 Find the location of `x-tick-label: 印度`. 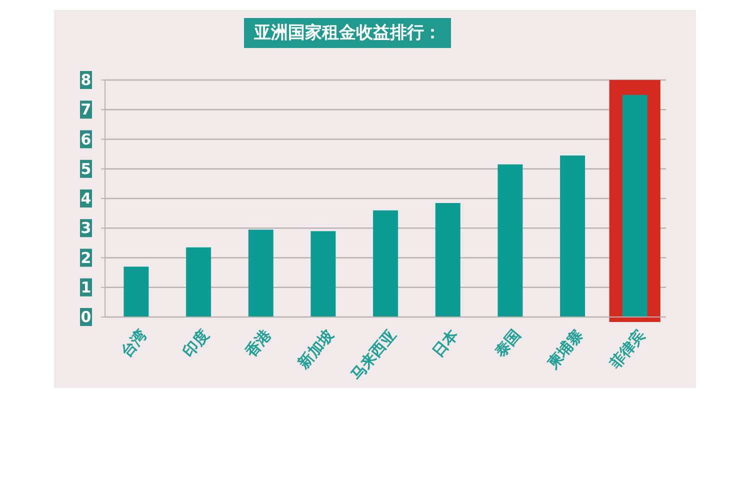

x-tick-label: 印度 is located at coordinates (196, 343).